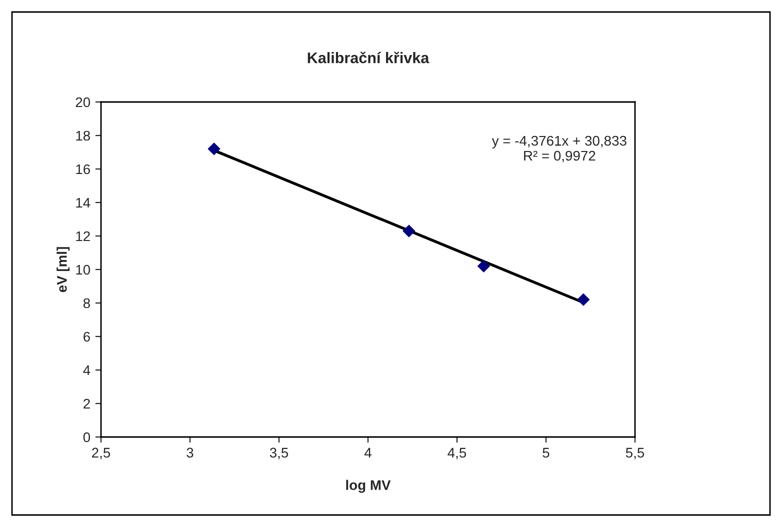  I want to click on y-tick-label: 0, so click(86, 437).